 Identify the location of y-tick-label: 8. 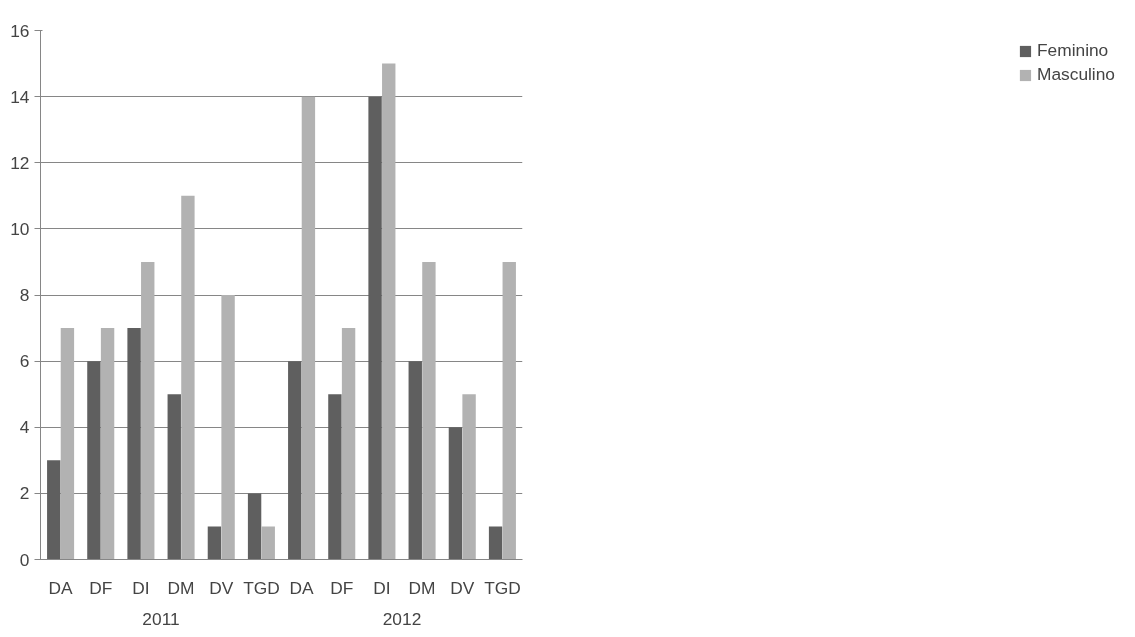
(24, 295).